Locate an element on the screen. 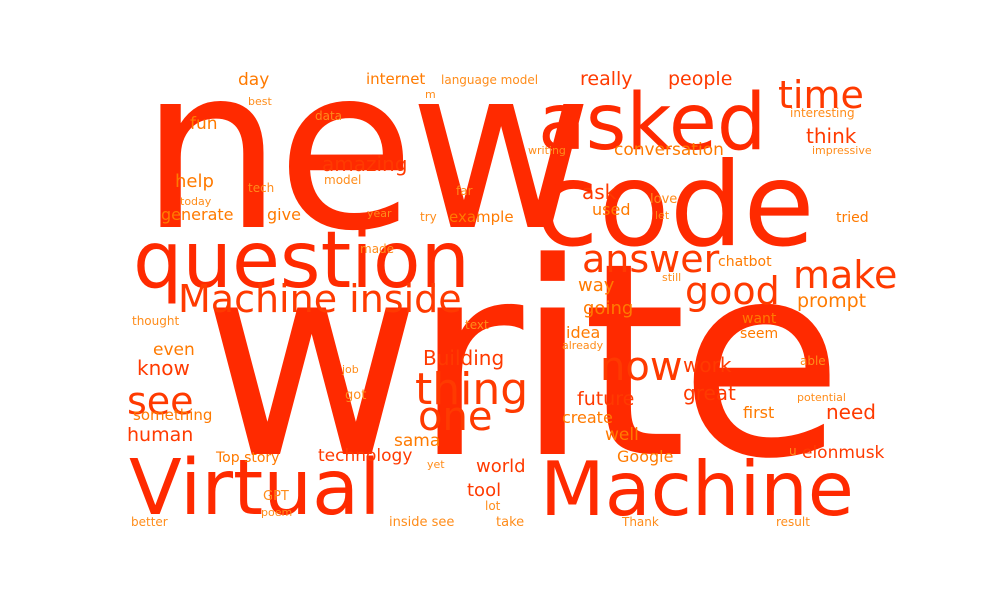  word-future: future is located at coordinates (606, 399).